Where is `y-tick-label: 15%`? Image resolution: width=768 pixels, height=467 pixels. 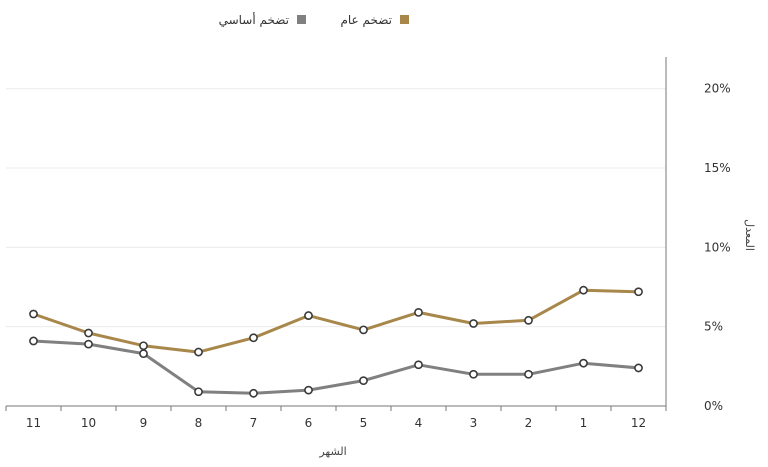
y-tick-label: 15% is located at coordinates (717, 168).